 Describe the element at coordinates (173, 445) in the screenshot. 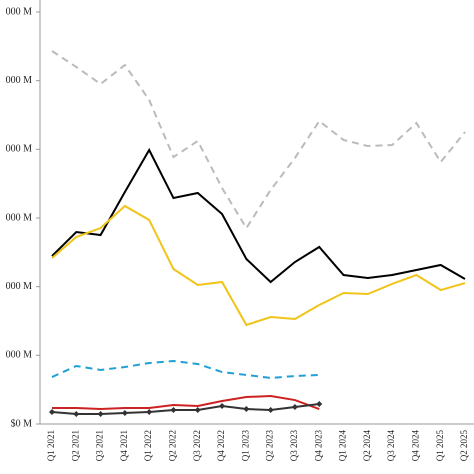

I see `x-tick-label: Q2 2022` at that location.